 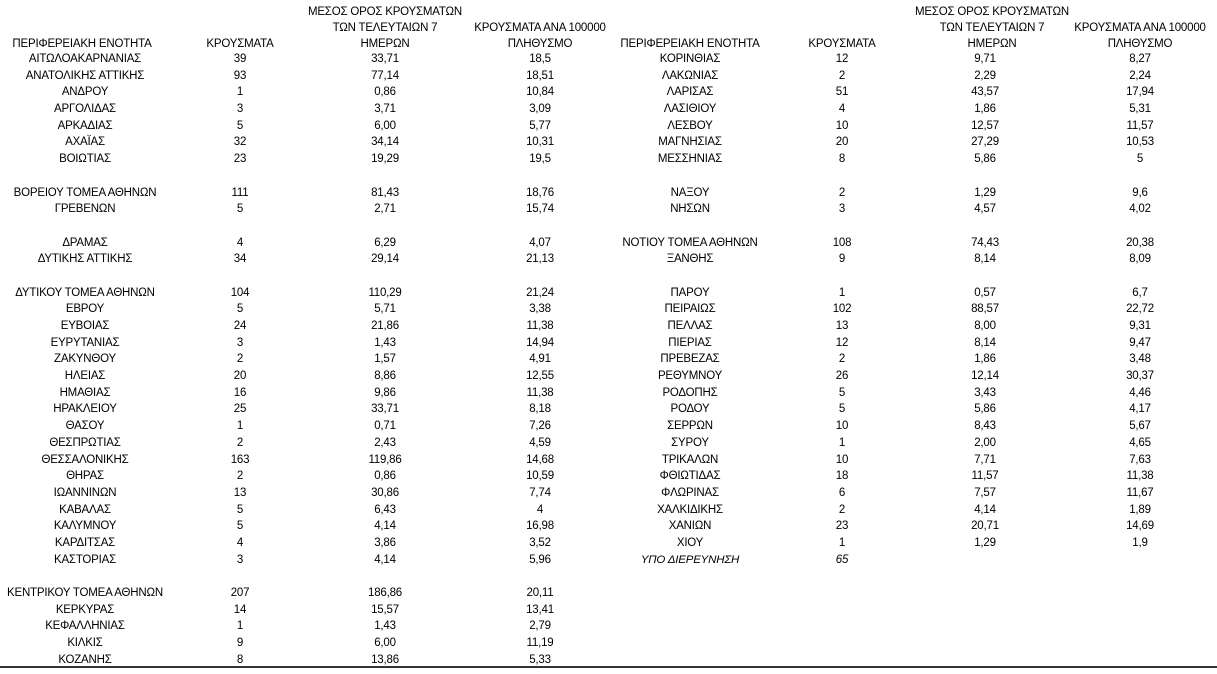 What do you see at coordinates (985, 342) in the screenshot?
I see `cell-value: 8,14` at bounding box center [985, 342].